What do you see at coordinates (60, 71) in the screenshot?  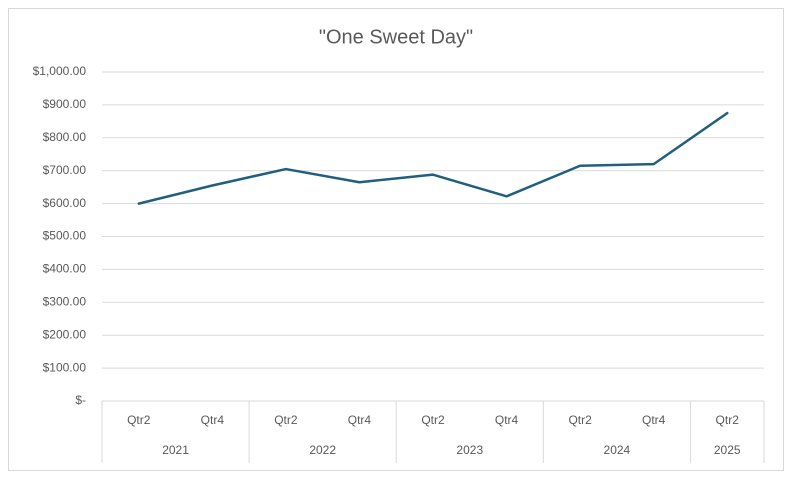 I see `y-tick-label: $1,000.00` at bounding box center [60, 71].